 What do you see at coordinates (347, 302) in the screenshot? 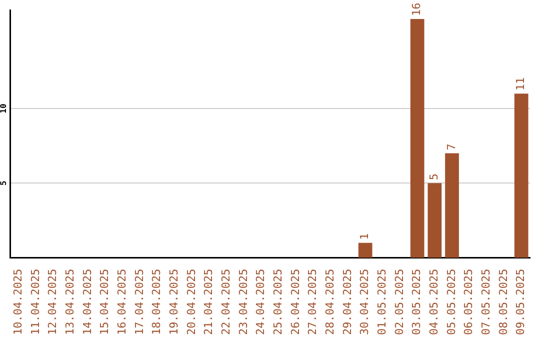
I see `x-tick-label: 29.04.2025` at bounding box center [347, 302].